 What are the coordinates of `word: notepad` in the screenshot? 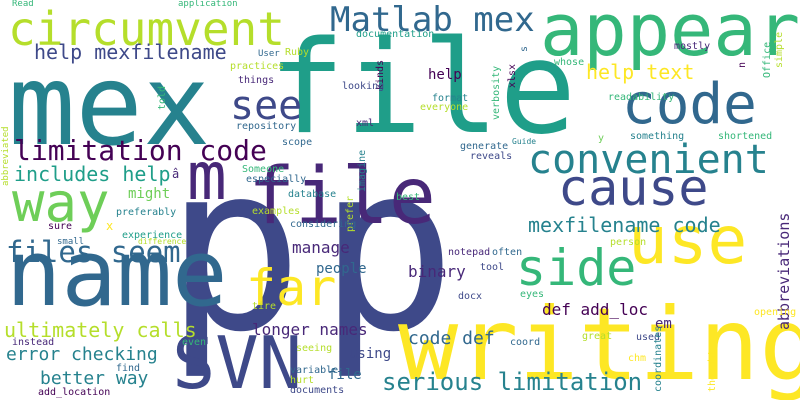 It's located at (469, 252).